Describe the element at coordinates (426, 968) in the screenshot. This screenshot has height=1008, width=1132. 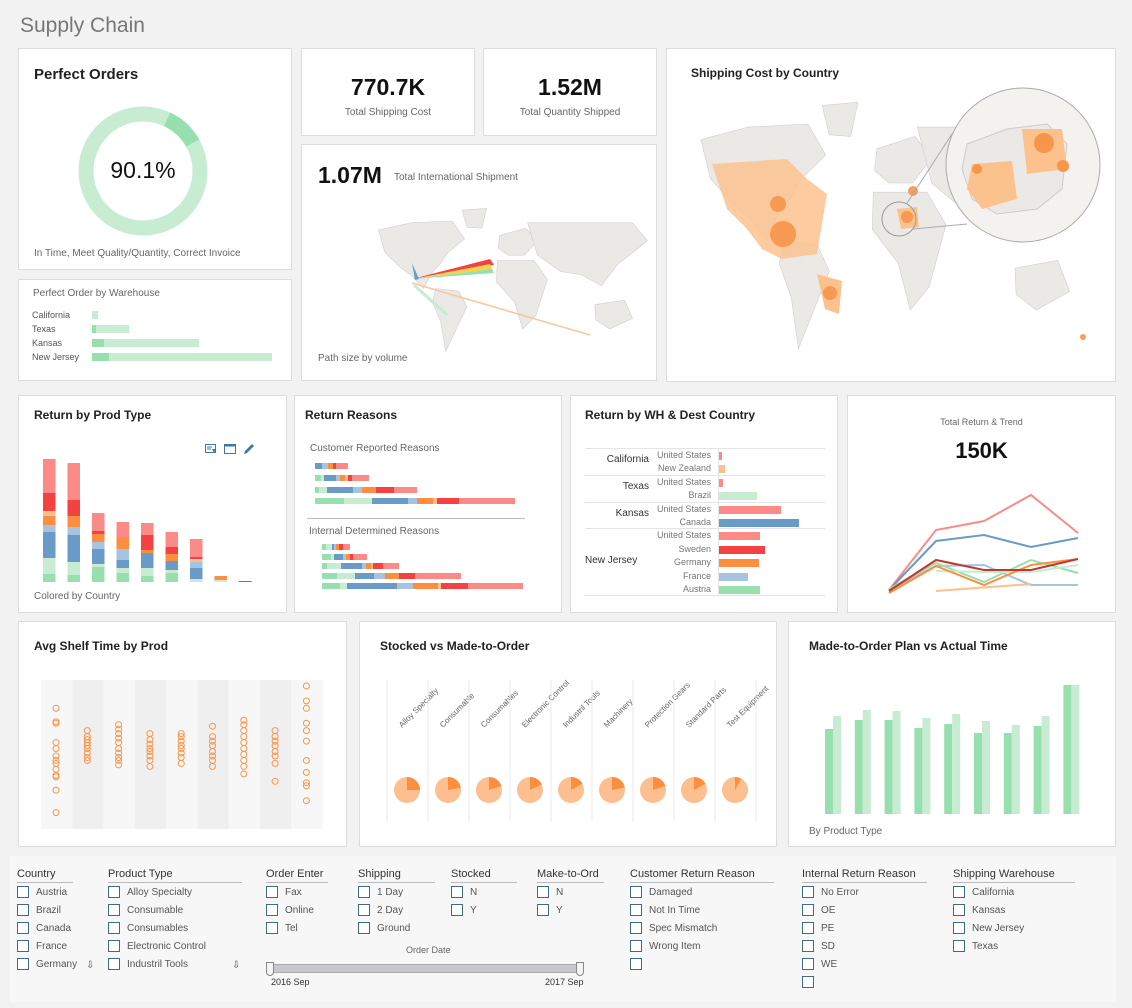
I see `order-date-slider` at that location.